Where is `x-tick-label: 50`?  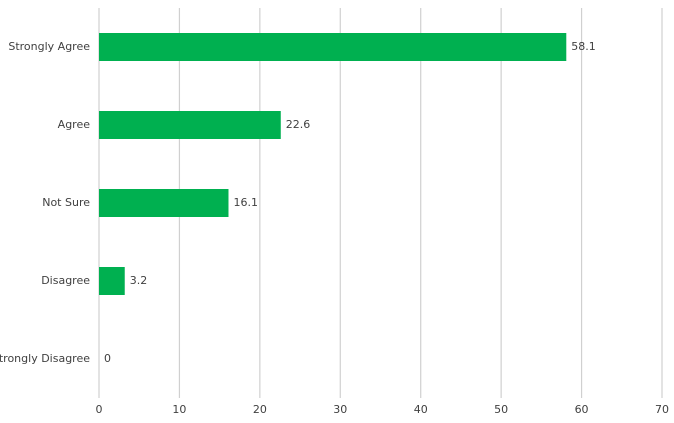 x-tick-label: 50 is located at coordinates (501, 409).